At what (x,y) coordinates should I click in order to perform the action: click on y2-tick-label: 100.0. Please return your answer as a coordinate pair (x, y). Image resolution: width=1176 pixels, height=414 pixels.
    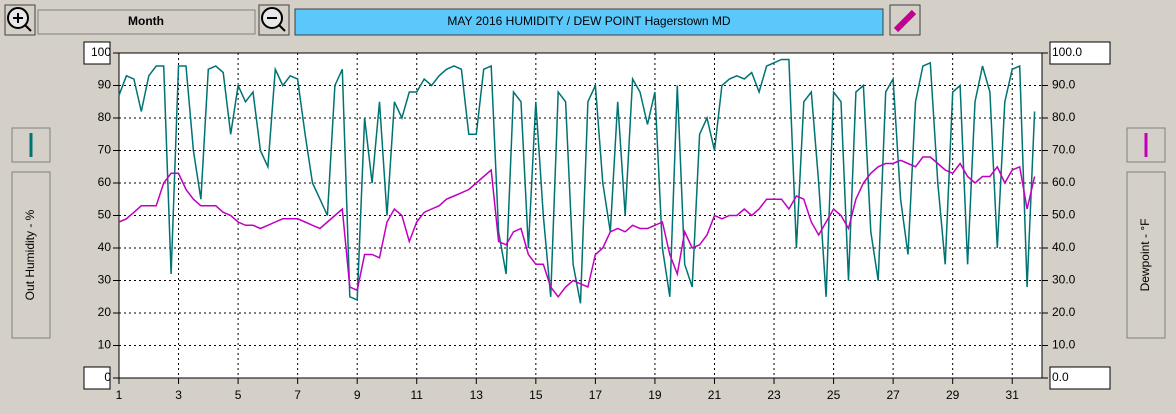
    Looking at the image, I should click on (1067, 52).